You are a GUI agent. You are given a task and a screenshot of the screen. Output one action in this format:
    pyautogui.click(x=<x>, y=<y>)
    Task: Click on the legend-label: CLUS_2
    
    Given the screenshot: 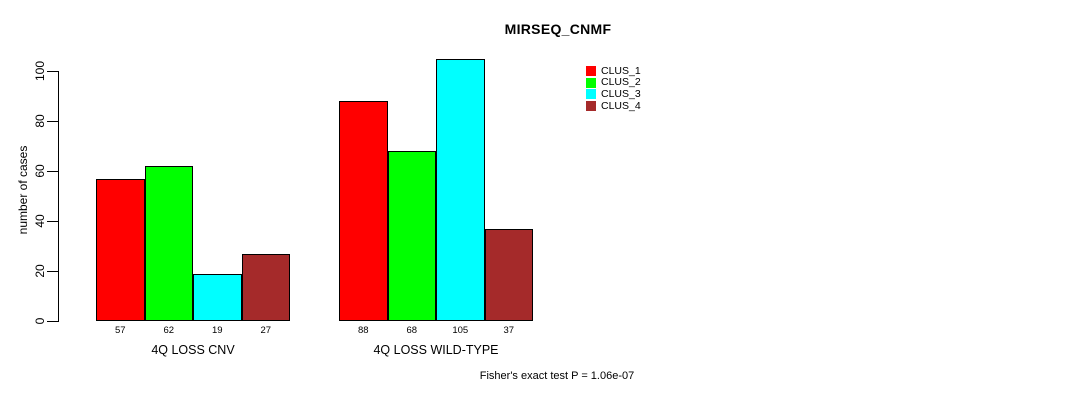 What is the action you would take?
    pyautogui.click(x=621, y=82)
    